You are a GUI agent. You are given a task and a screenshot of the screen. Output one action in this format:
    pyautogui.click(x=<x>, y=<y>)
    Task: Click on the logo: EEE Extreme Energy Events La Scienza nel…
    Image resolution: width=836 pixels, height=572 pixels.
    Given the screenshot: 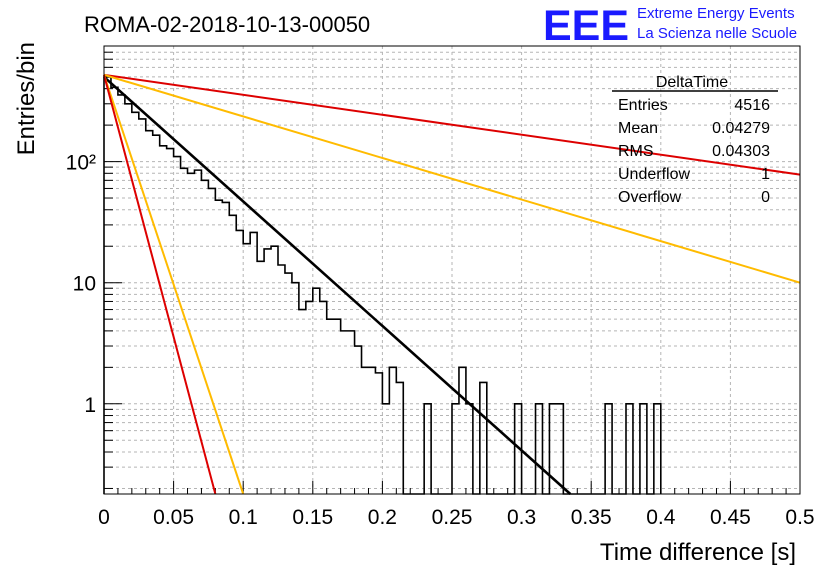 What is the action you would take?
    pyautogui.click(x=670, y=26)
    